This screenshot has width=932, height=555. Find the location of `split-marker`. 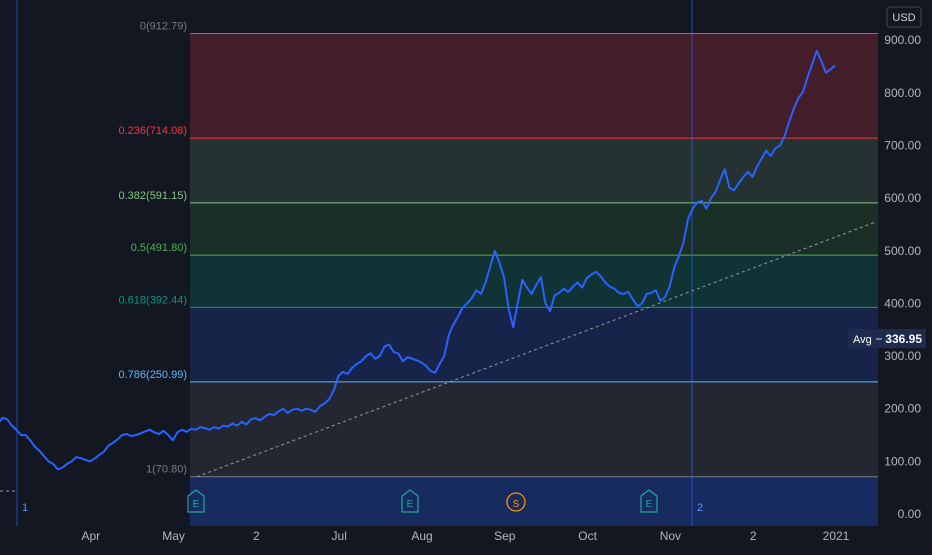

split-marker is located at coordinates (516, 502).